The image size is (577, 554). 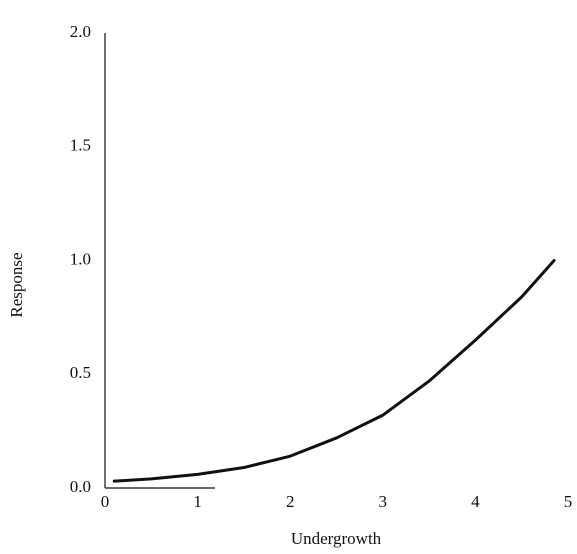 What do you see at coordinates (80, 372) in the screenshot?
I see `y-tick-label: 0.5` at bounding box center [80, 372].